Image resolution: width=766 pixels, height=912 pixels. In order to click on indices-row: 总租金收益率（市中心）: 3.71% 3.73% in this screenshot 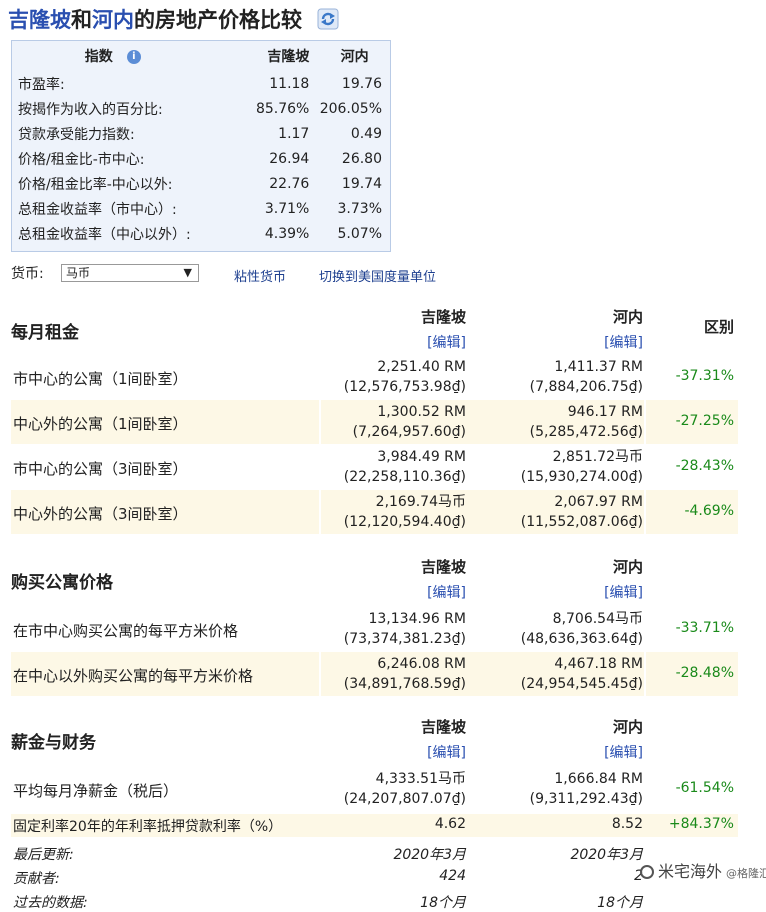, I will do `click(201, 208)`.